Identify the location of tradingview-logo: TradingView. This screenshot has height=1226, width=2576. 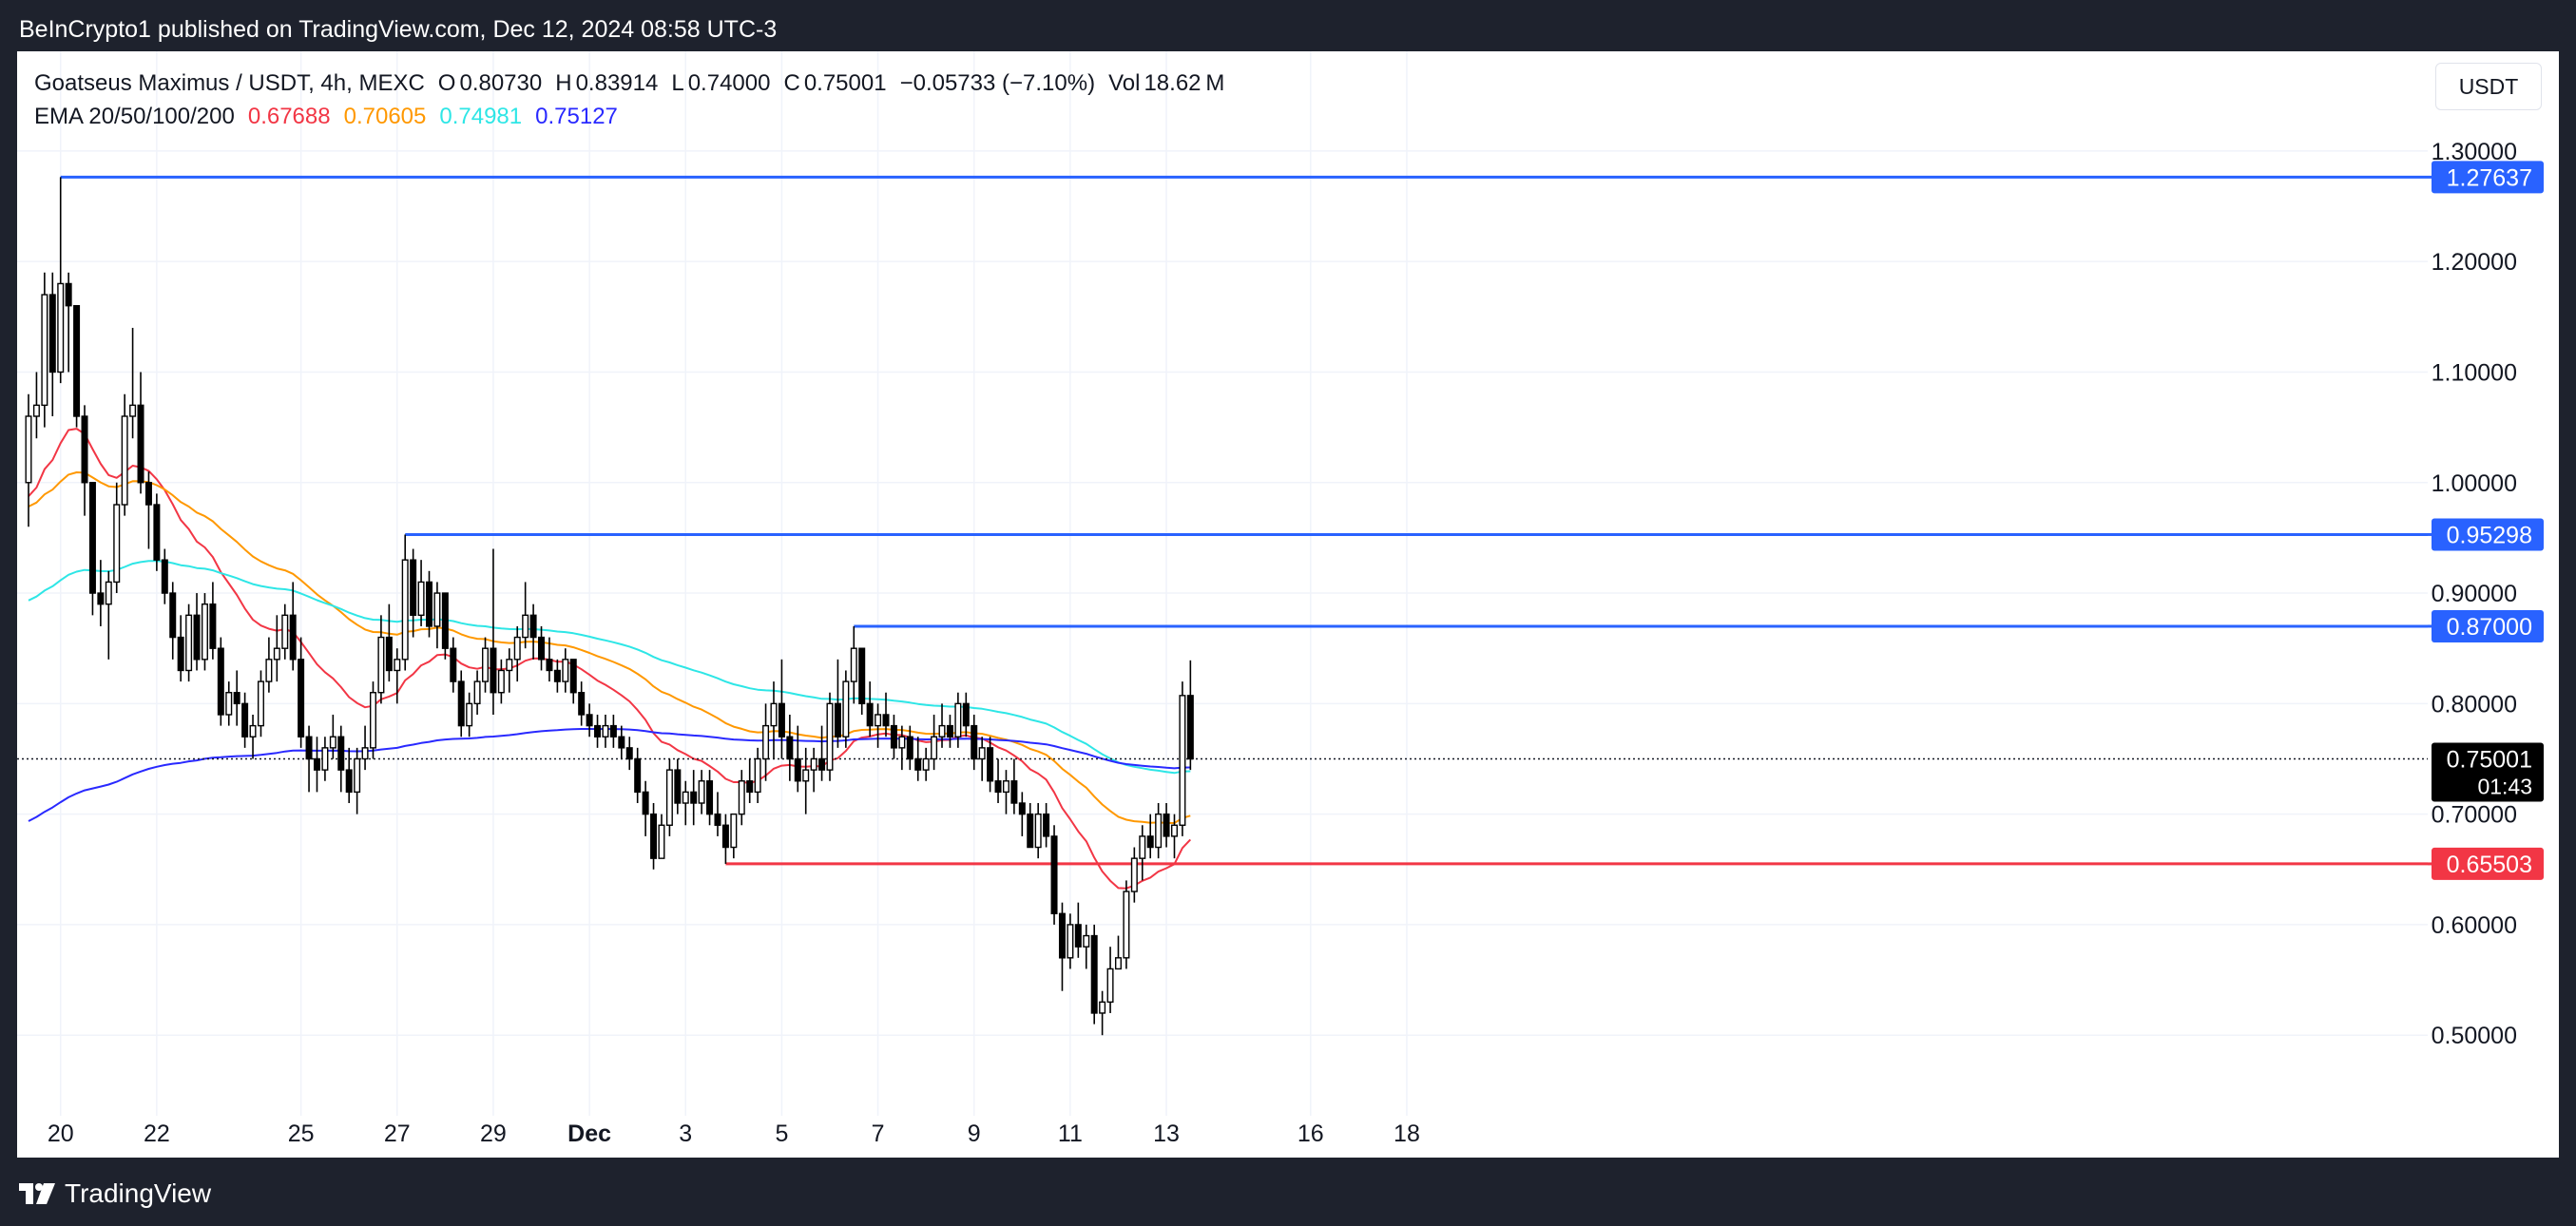
(115, 1193).